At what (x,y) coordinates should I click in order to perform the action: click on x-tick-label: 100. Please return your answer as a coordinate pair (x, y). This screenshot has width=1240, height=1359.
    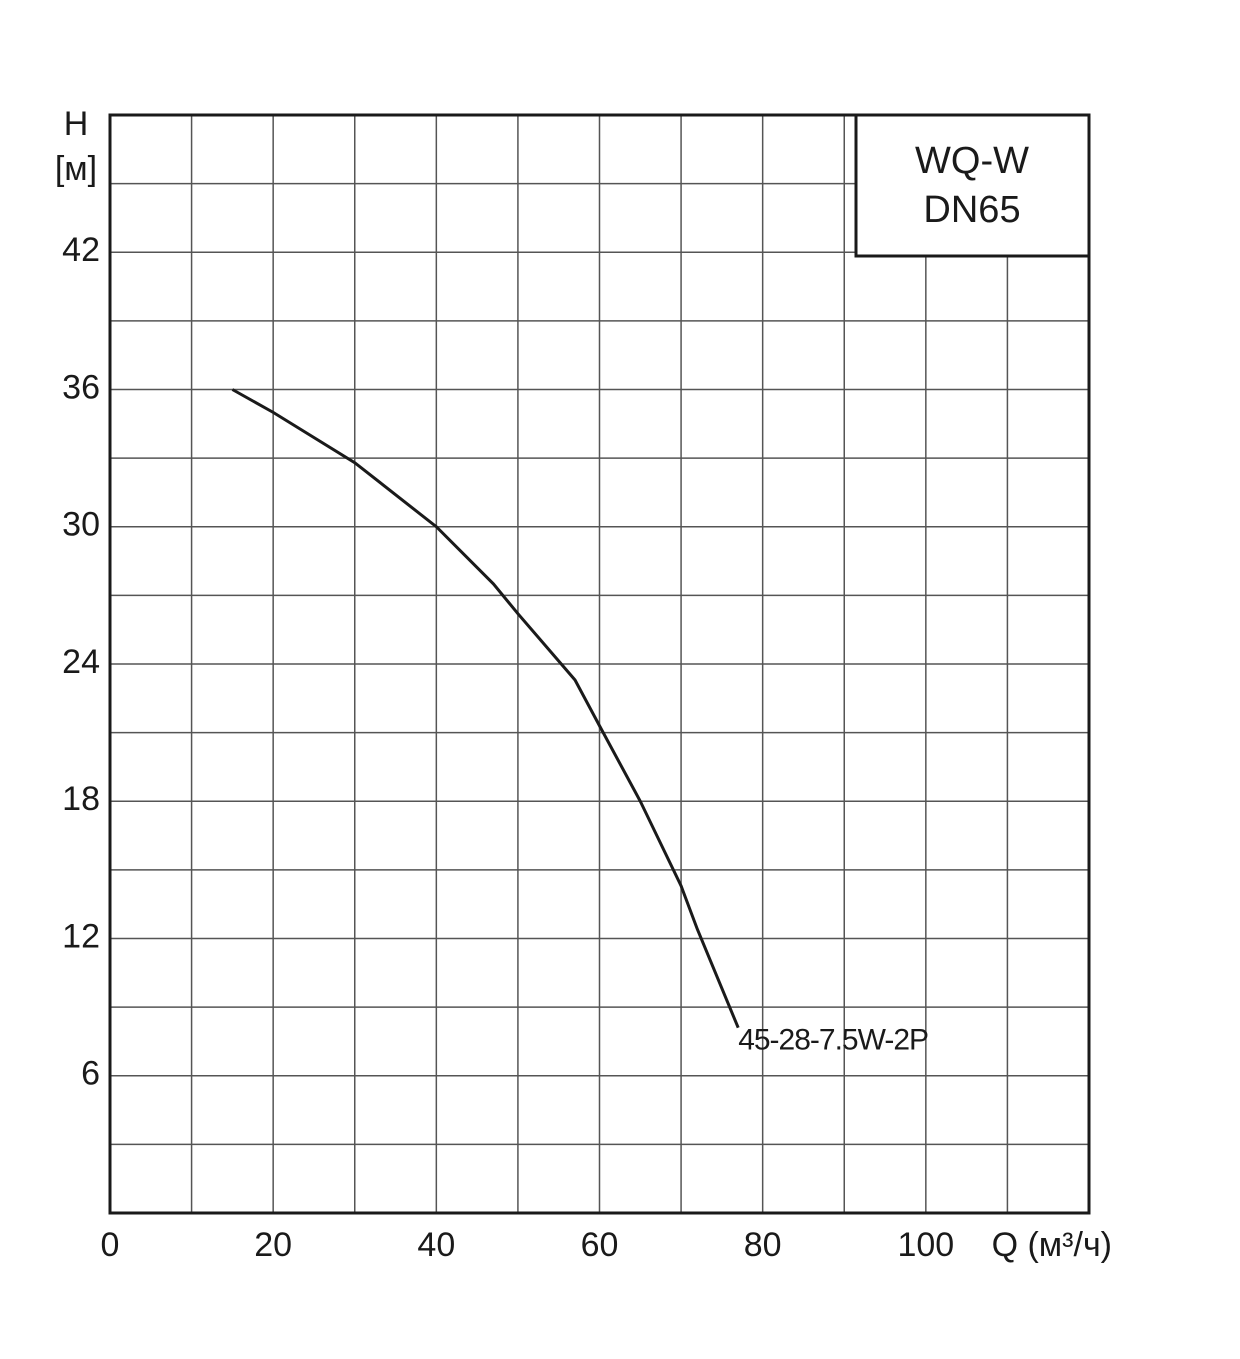
    Looking at the image, I should click on (925, 1245).